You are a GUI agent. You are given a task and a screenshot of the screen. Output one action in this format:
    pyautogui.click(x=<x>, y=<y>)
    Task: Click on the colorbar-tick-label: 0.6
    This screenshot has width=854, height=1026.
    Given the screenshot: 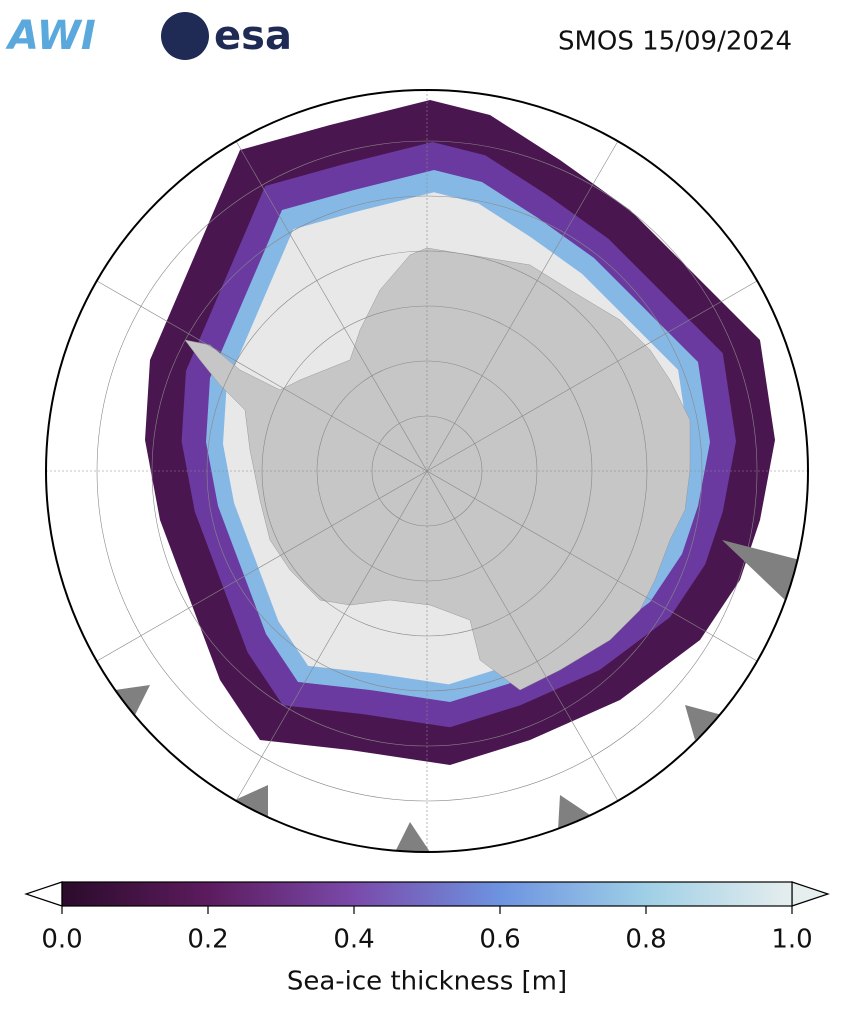 What is the action you would take?
    pyautogui.click(x=499, y=940)
    